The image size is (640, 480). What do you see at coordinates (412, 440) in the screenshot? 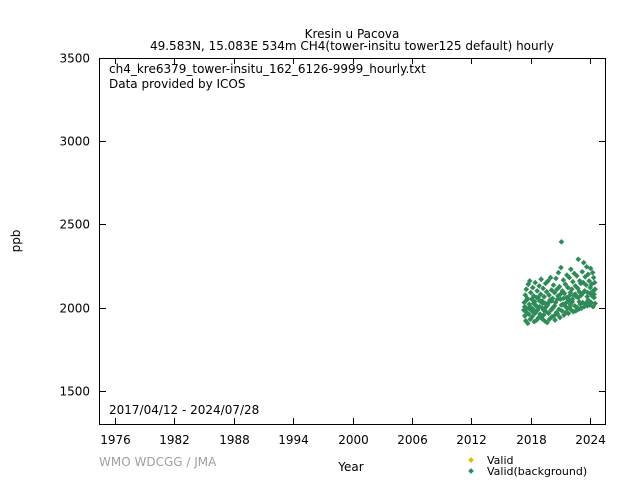
I see `x-tick-label: 2006` at bounding box center [412, 440].